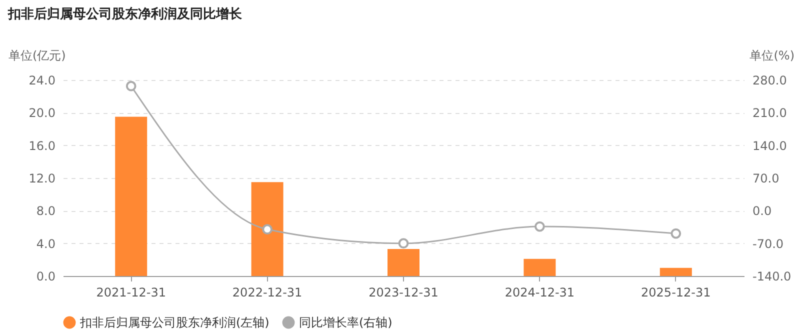 This screenshot has height=335, width=802. Describe the element at coordinates (772, 277) in the screenshot. I see `y2-tick-label: -140.0` at that location.